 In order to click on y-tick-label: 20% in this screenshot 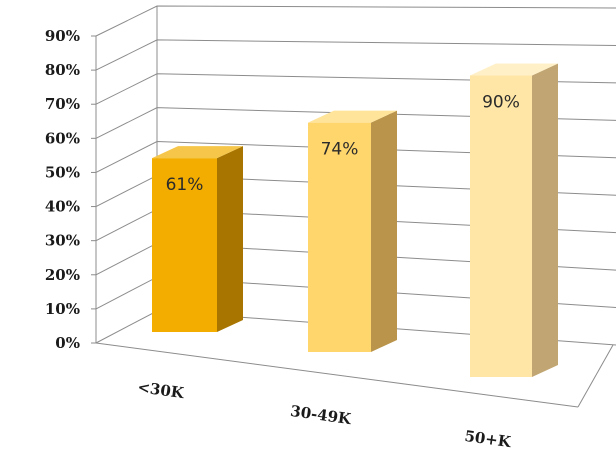, I will do `click(62, 275)`.